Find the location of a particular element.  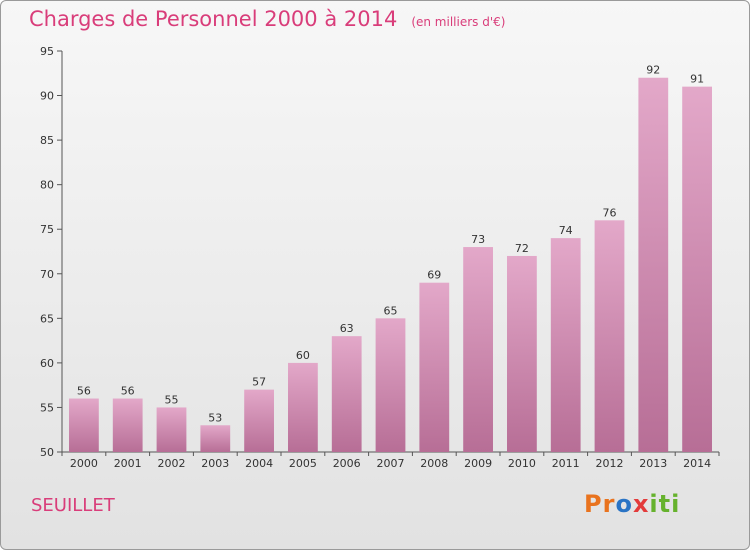

x-tick-label: 2009 is located at coordinates (478, 463).